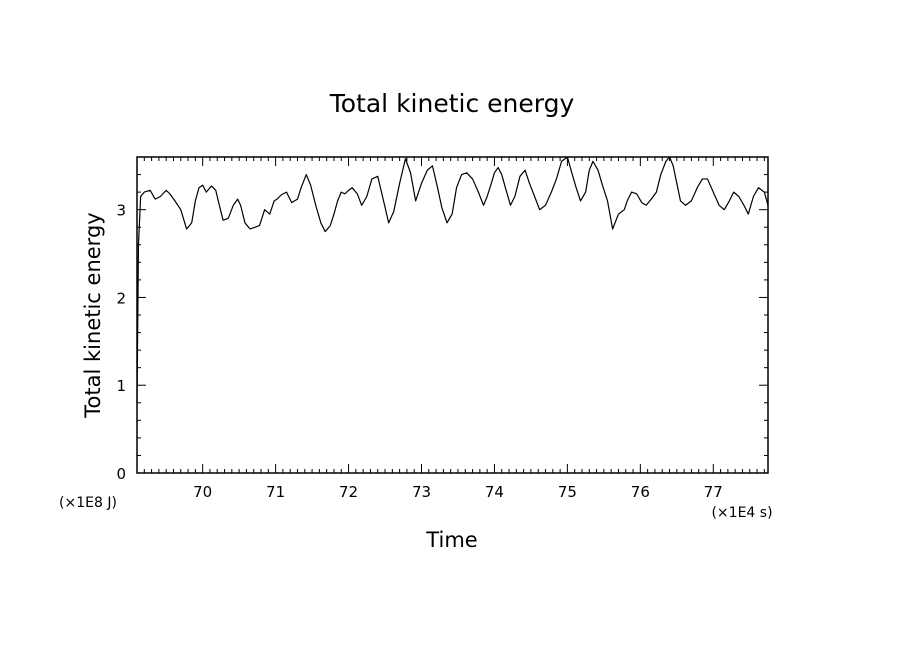 This screenshot has width=904, height=654. Describe the element at coordinates (121, 386) in the screenshot. I see `y-tick-label: 1` at that location.